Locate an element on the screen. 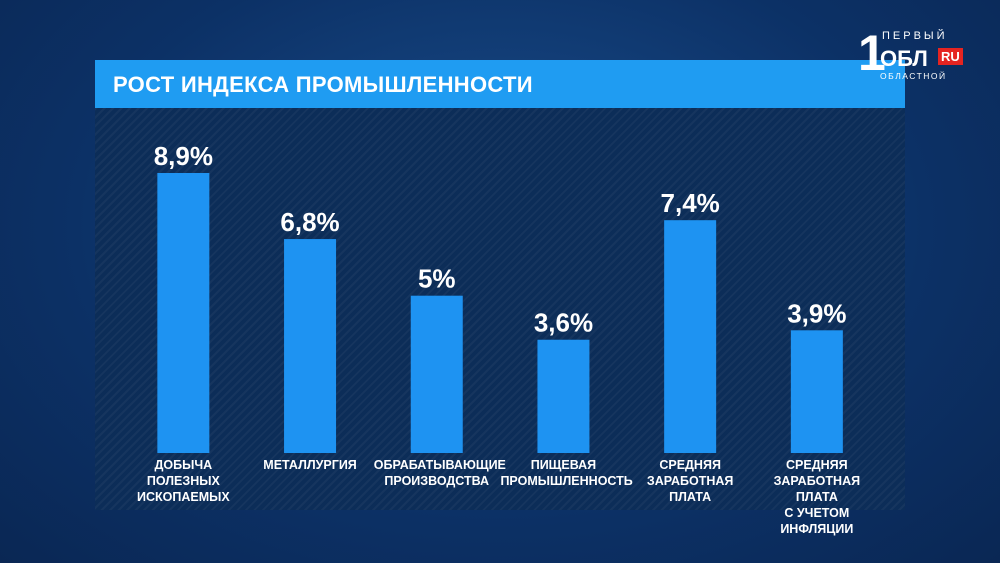  category-label: ОБРАБАТЫВАЮЩИЕ ПРОИЗВОДСТВА is located at coordinates (439, 473).